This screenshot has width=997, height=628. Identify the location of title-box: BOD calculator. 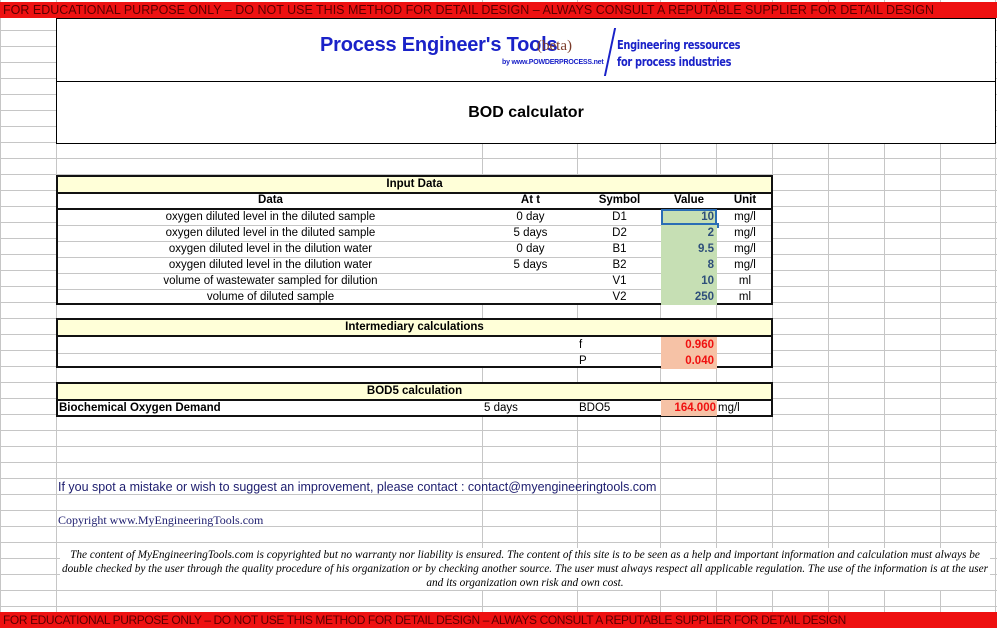
(526, 112).